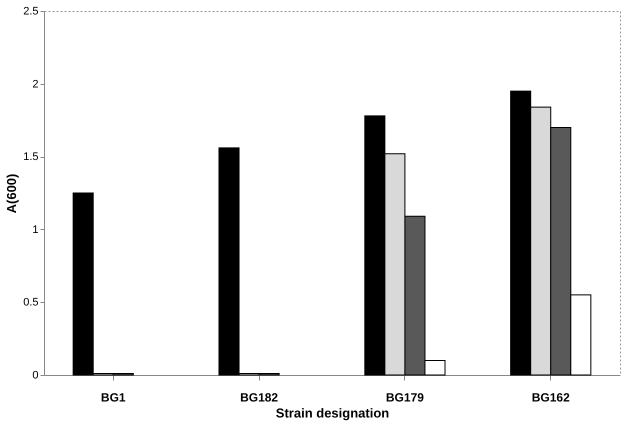  I want to click on x-tick-label: BG1, so click(113, 397).